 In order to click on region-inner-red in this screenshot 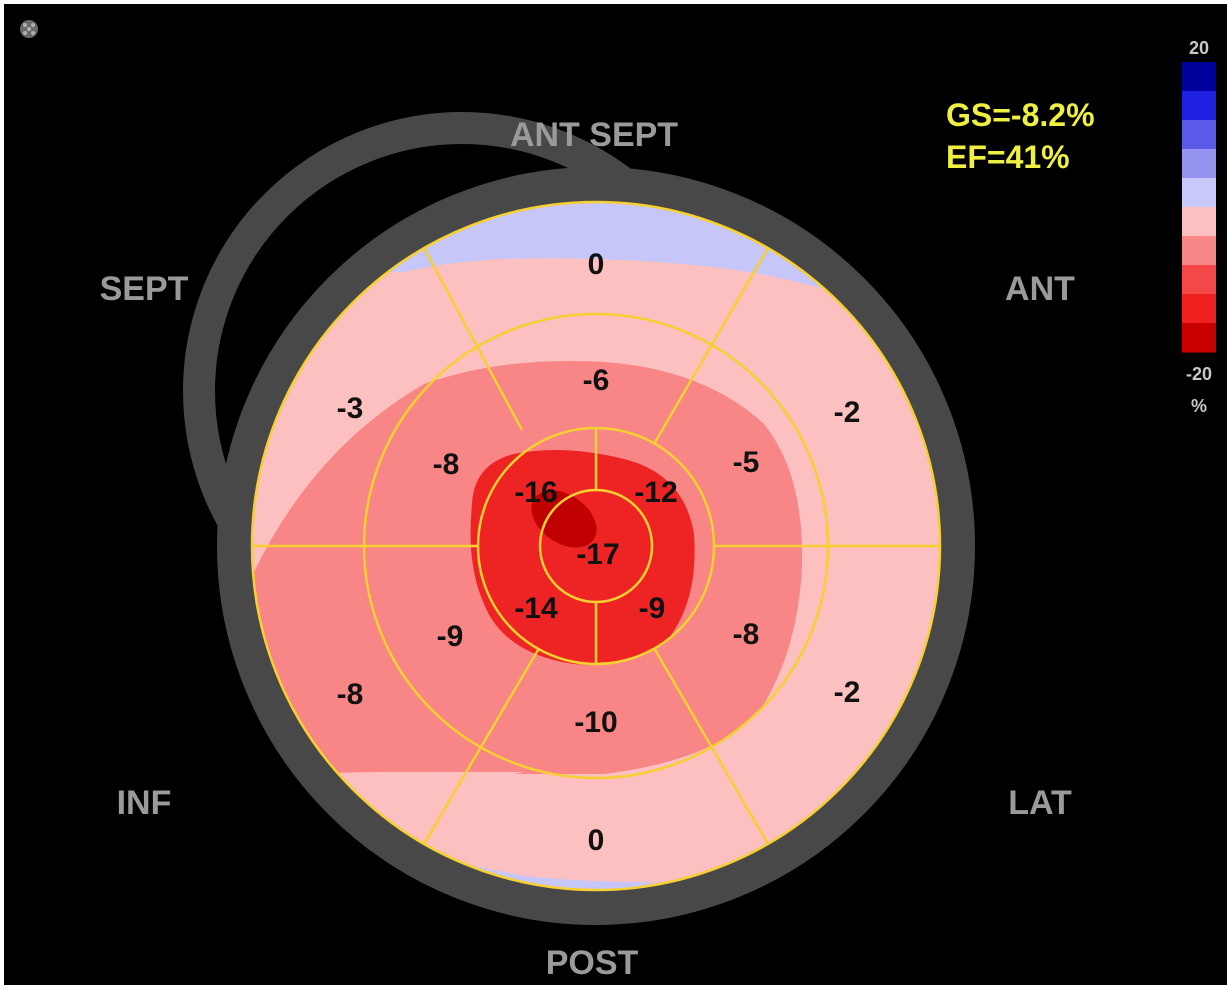, I will do `click(582, 557)`.